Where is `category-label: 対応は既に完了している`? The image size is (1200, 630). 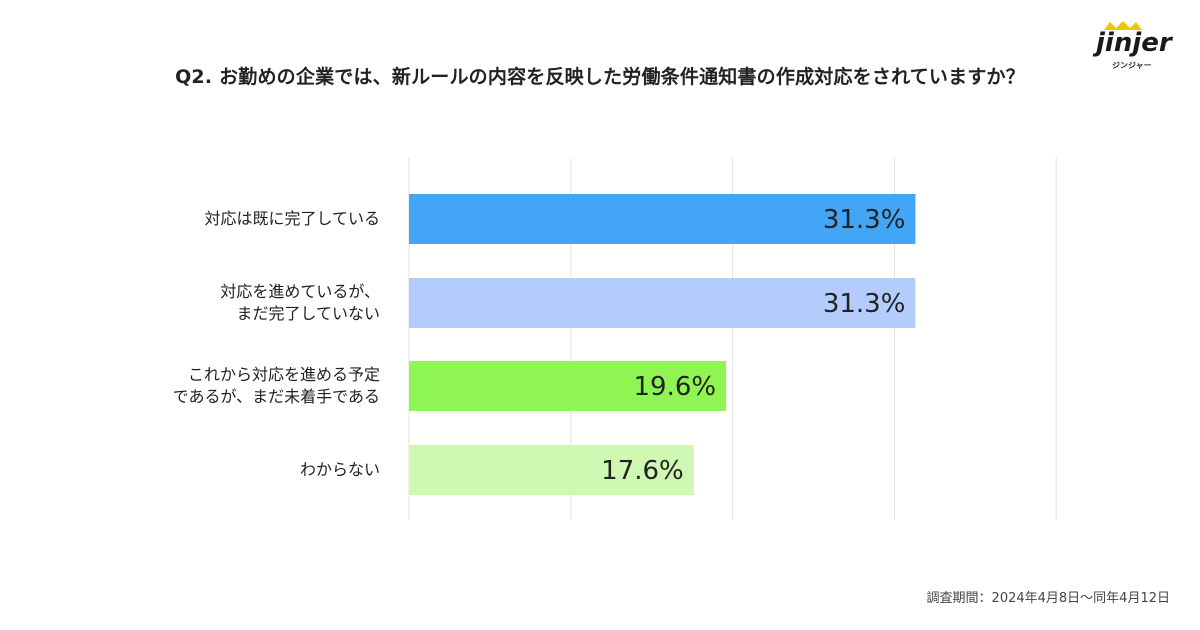
category-label: 対応は既に完了している is located at coordinates (292, 218).